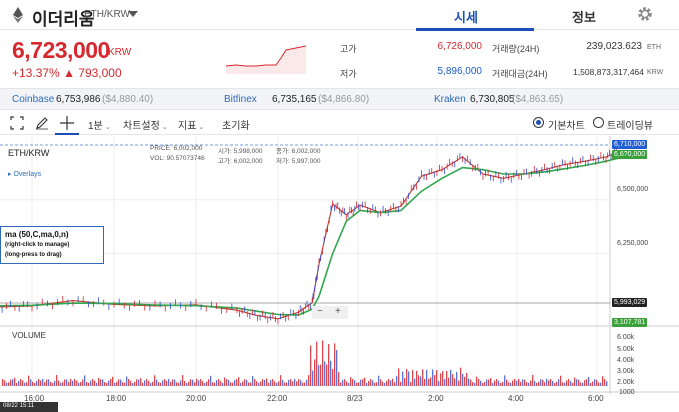 The height and width of the screenshot is (412, 679). What do you see at coordinates (516, 398) in the screenshot?
I see `x-tick-label: 4:00` at bounding box center [516, 398].